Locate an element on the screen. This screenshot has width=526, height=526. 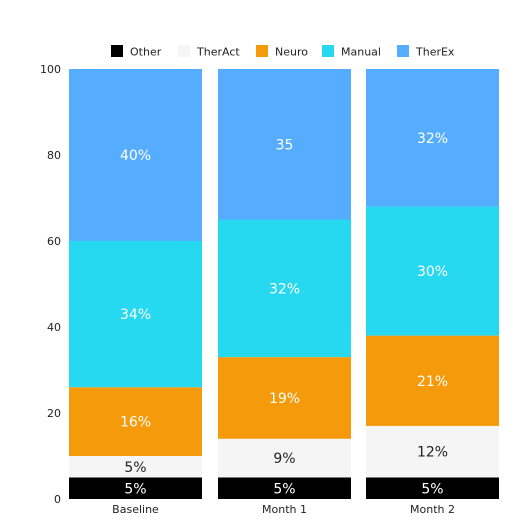
legend: Other TherAct Neuro Manual TherEx is located at coordinates (283, 52).